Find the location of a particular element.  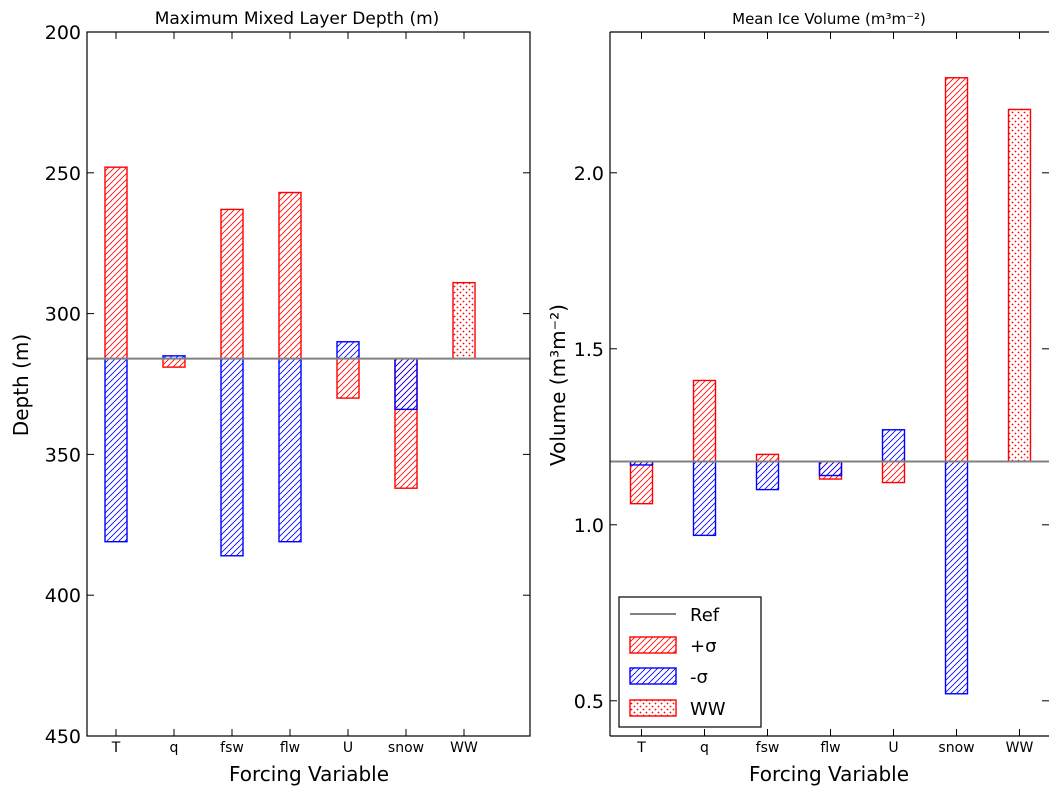

legend-label: Ref is located at coordinates (705, 615).